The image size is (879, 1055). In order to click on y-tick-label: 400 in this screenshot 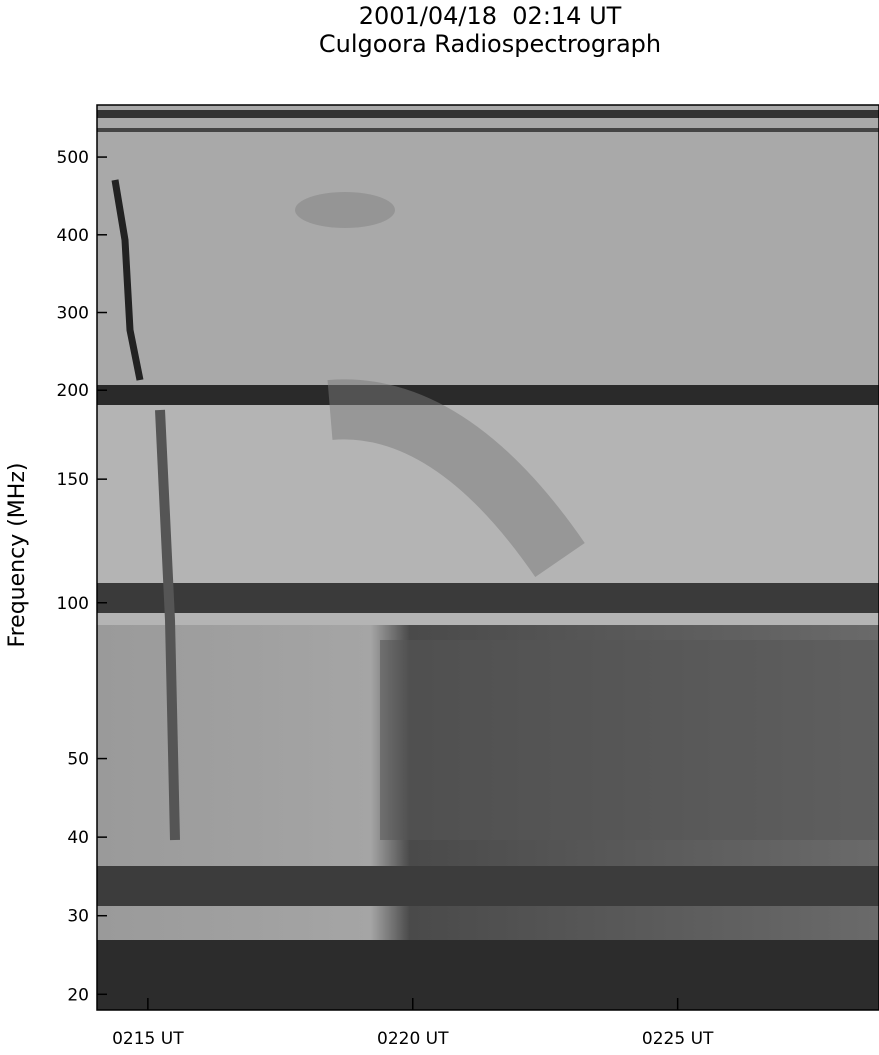, I will do `click(73, 236)`.